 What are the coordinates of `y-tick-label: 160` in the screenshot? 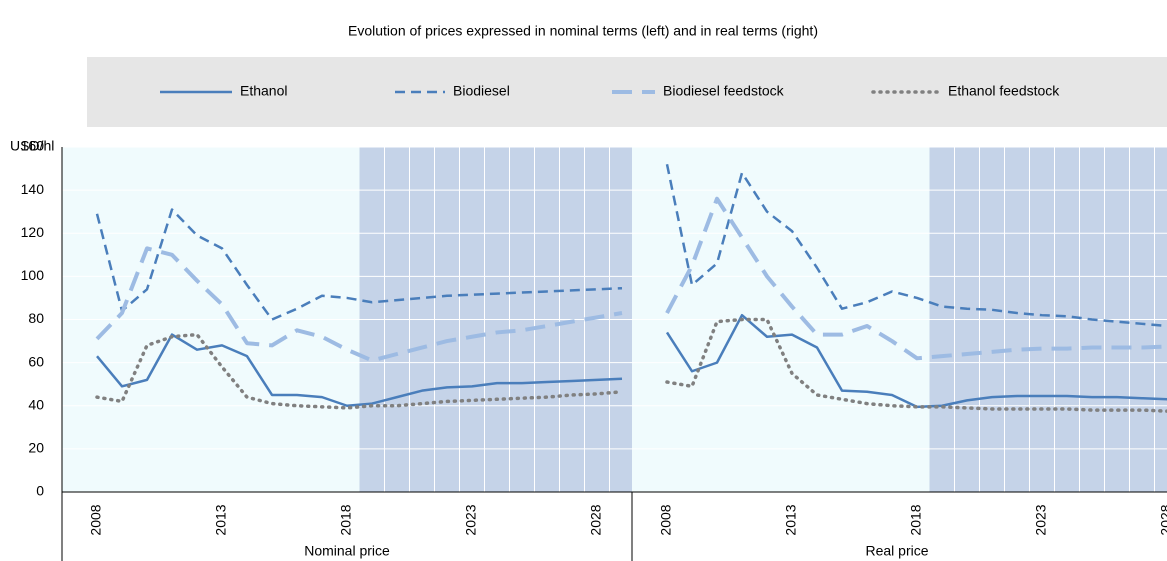 It's located at (33, 146).